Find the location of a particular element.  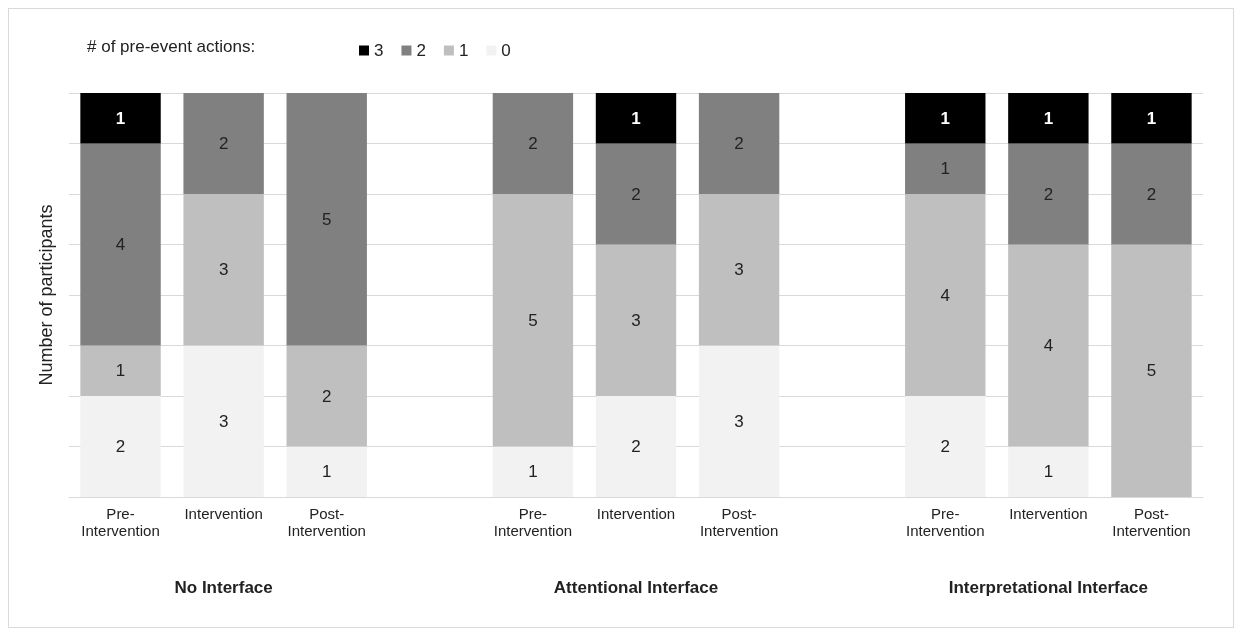

y-axis-title: Number of participants is located at coordinates (46, 295).